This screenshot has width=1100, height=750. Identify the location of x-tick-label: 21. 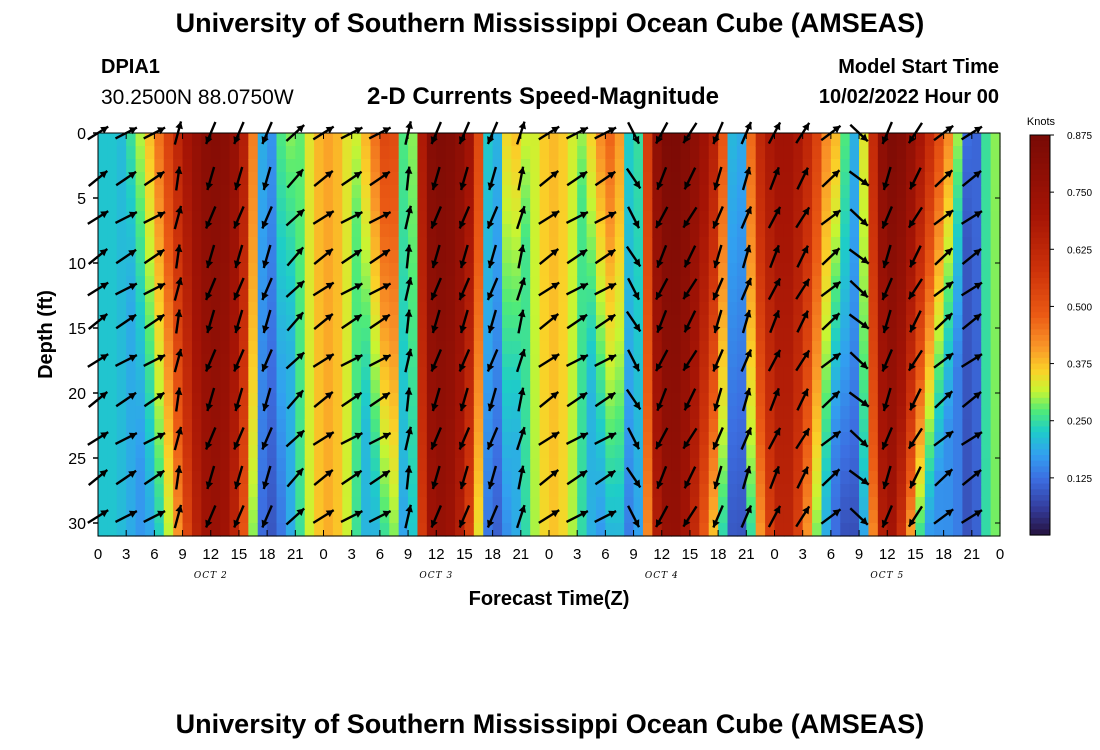
(295, 554).